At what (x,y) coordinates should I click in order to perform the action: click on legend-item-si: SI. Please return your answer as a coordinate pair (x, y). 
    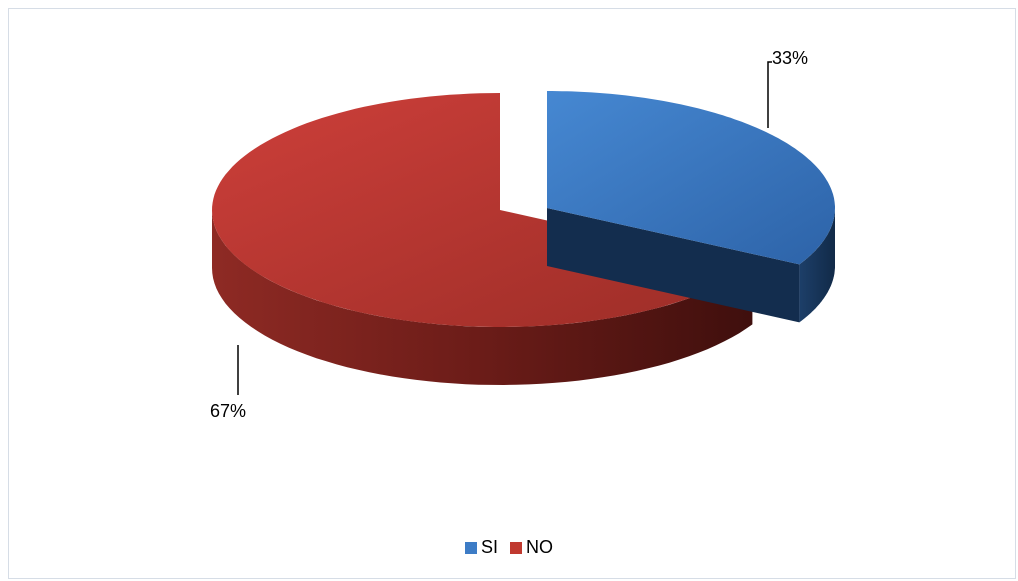
    Looking at the image, I should click on (481, 547).